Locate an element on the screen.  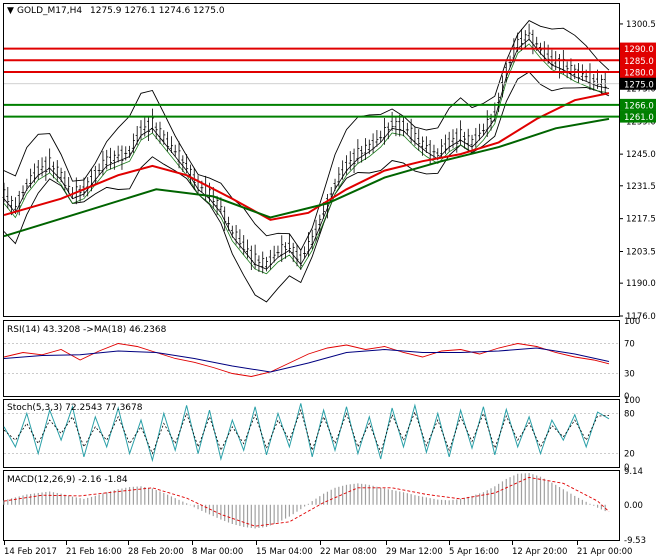
x-tick-label: 15 Mar 04:00 is located at coordinates (284, 552).